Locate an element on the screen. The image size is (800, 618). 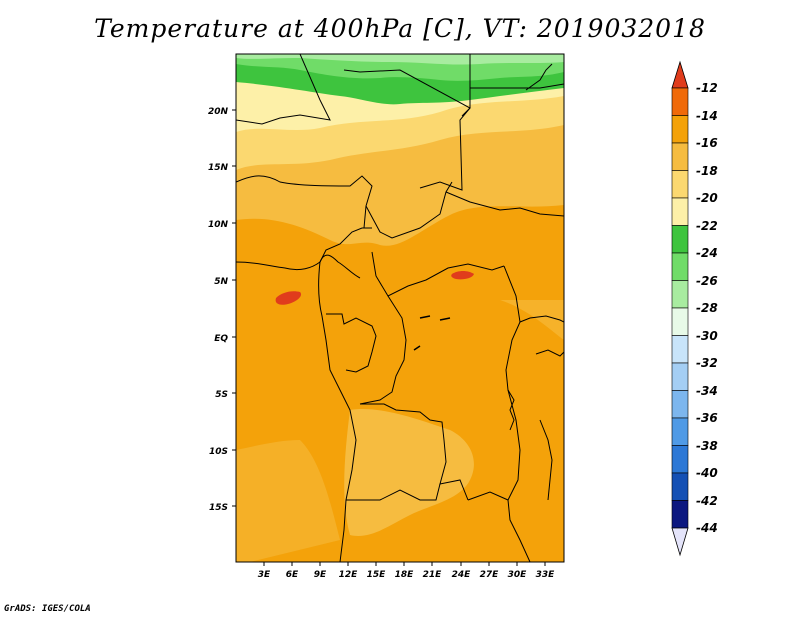
colorbar-label: -32 is located at coordinates (707, 363).